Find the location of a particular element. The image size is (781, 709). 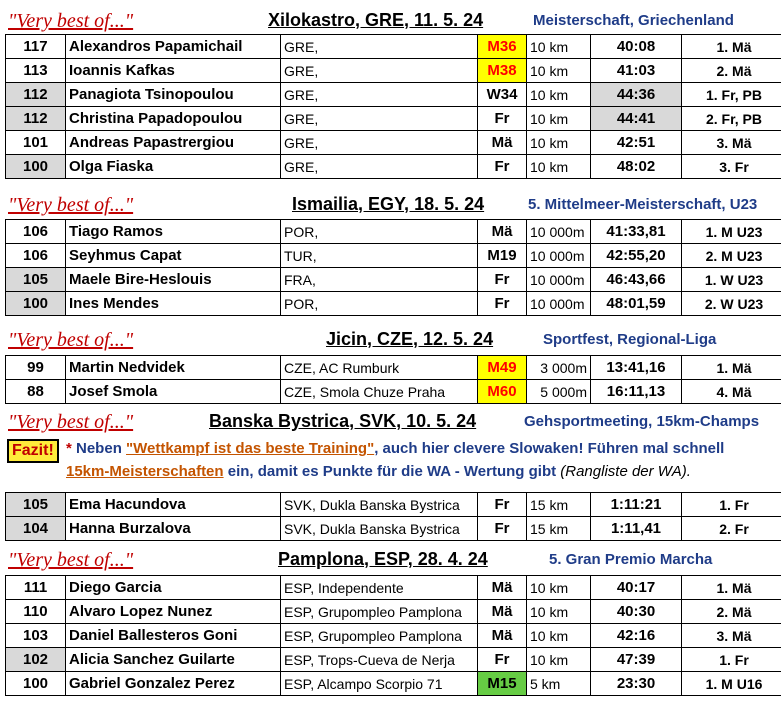

nation-club: FRA, is located at coordinates (379, 279).